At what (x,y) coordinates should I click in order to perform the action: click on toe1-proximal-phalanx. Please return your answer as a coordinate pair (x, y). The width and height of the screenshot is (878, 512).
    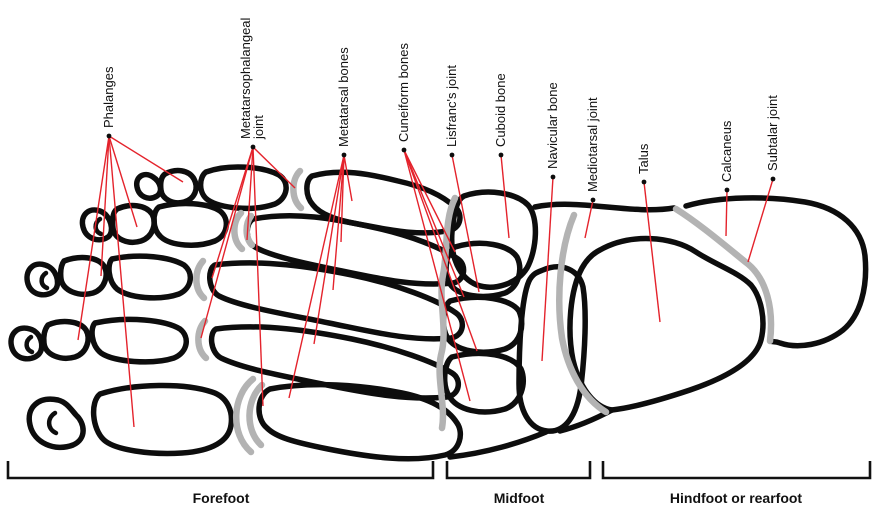
    Looking at the image, I should click on (243, 188).